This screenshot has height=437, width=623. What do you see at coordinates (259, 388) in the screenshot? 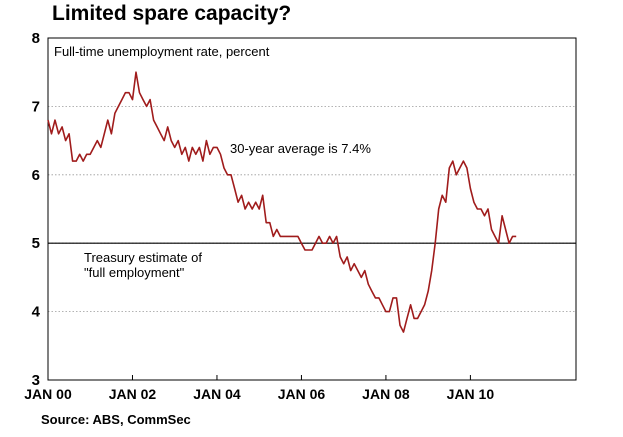
I see `x-axis-ticks: JAN 00 JAN 02 JAN 04 JAN 06 JAN 08 JAN 10` at bounding box center [259, 388].